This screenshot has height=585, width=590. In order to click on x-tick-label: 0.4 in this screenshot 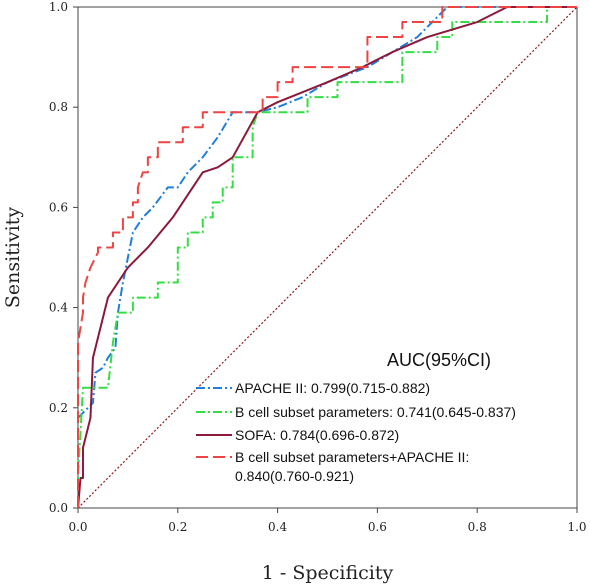, I will do `click(277, 527)`.